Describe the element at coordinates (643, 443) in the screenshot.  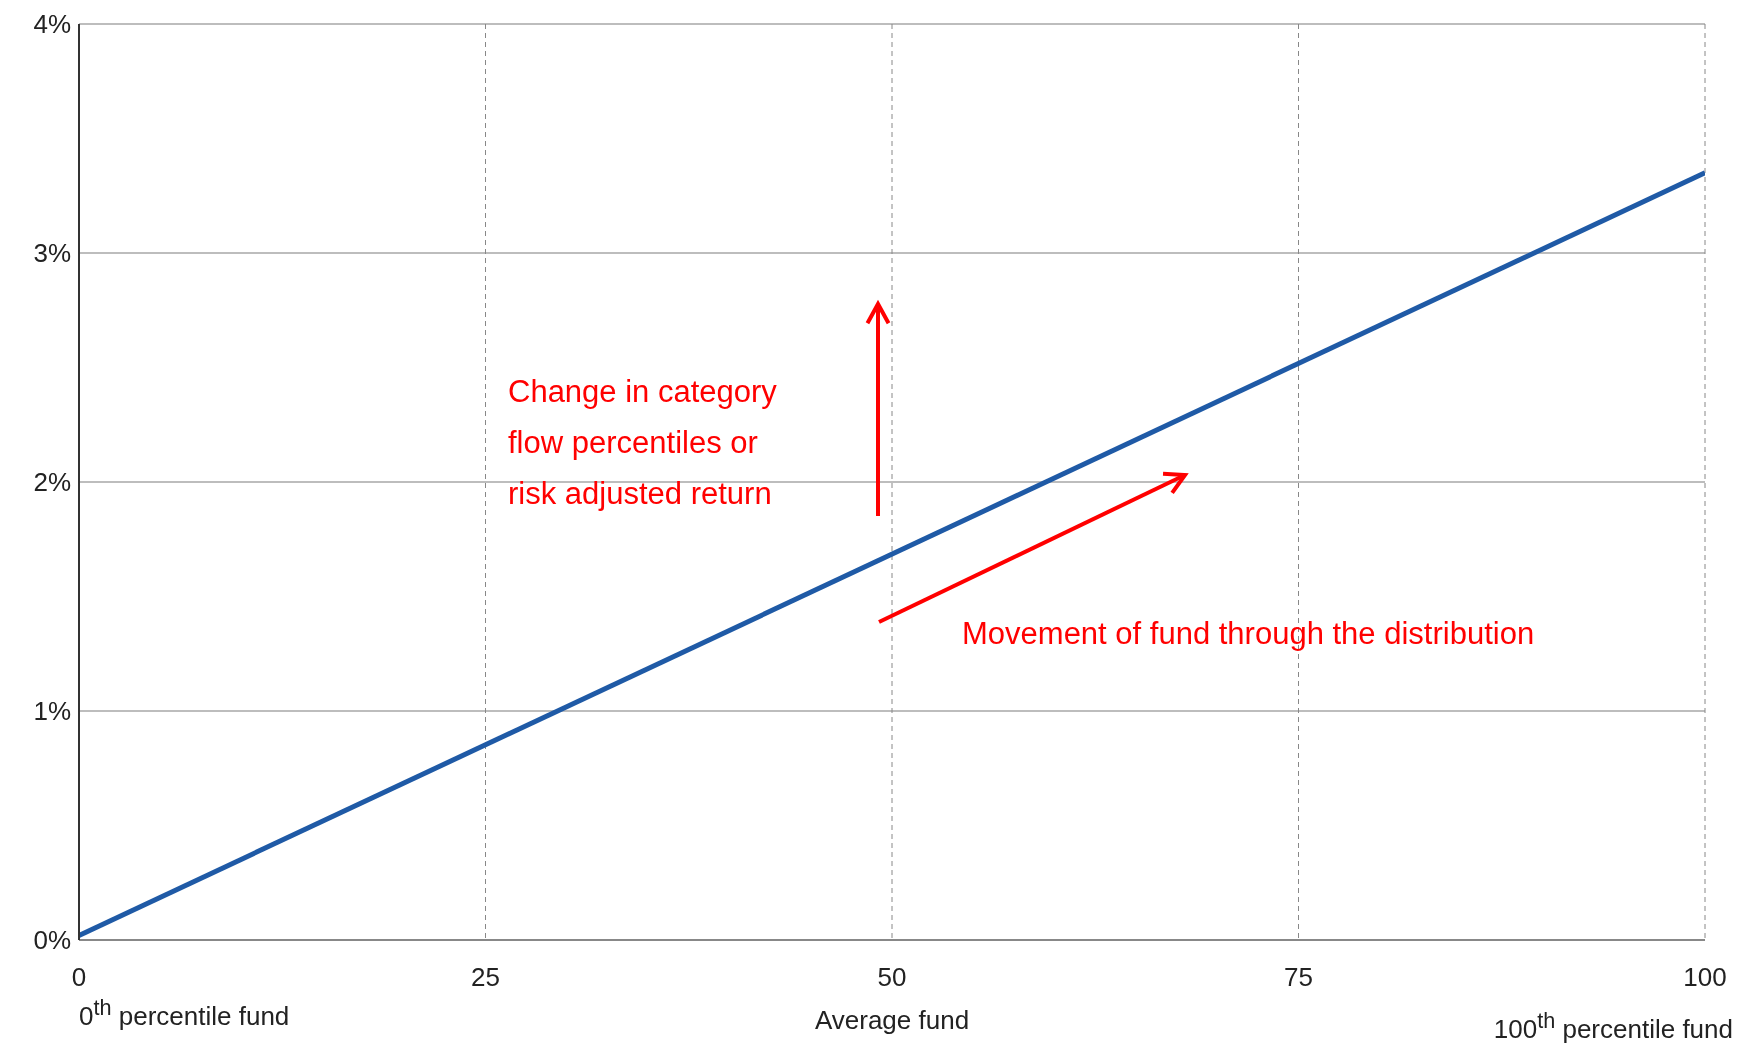
I see `annotation: Change in category flow percentiles or risk adjusted return` at that location.